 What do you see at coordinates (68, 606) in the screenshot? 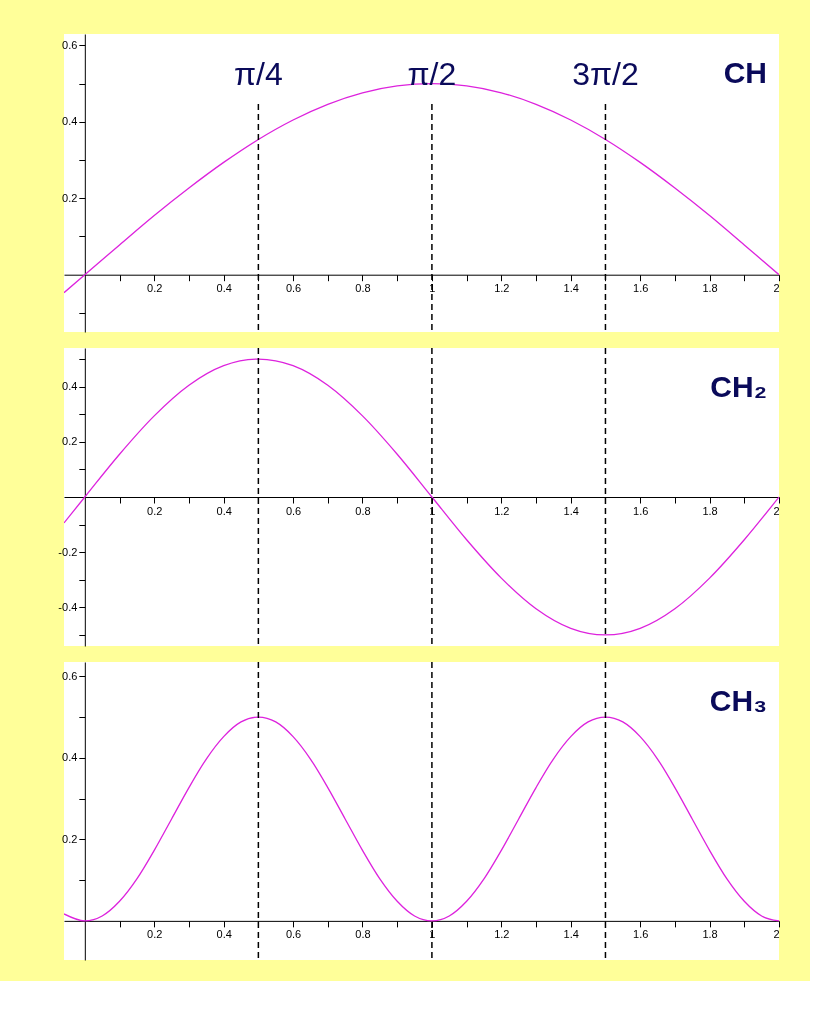
I see `y-tick-label: -0.4` at bounding box center [68, 606].